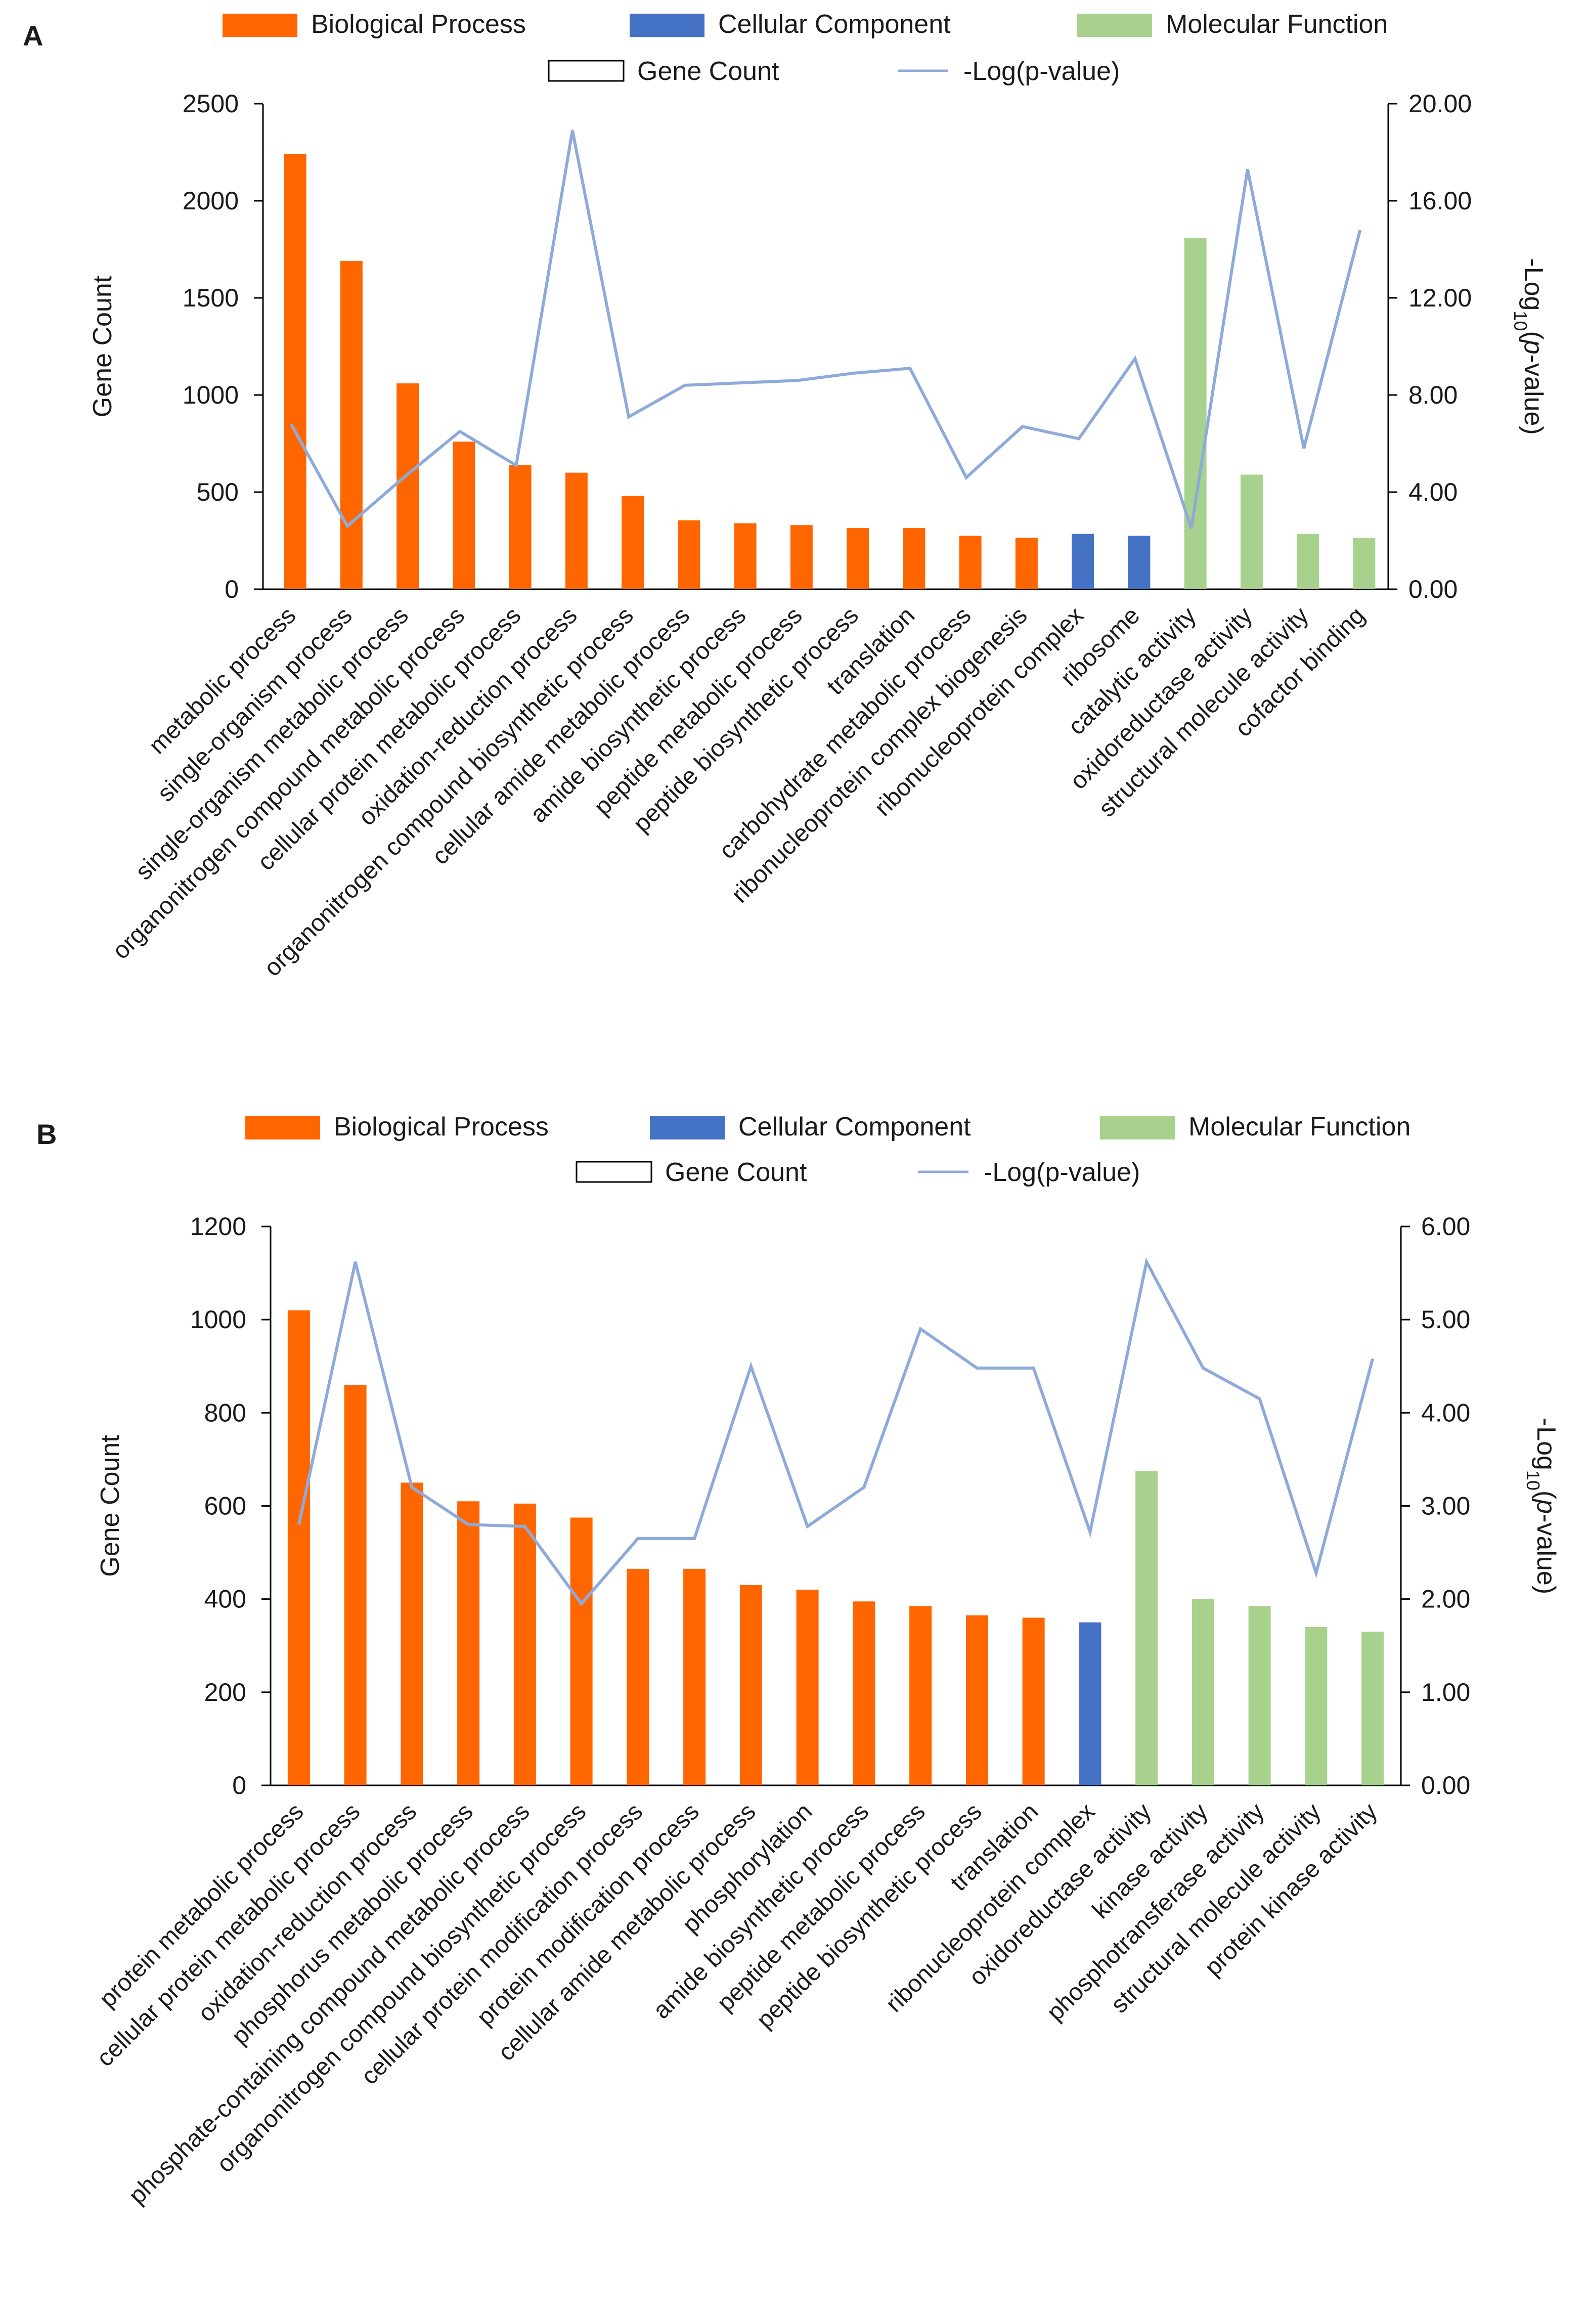 Image resolution: width=1587 pixels, height=2324 pixels. What do you see at coordinates (1546, 1444) in the screenshot?
I see `panel-b-y2label-part: -Log` at bounding box center [1546, 1444].